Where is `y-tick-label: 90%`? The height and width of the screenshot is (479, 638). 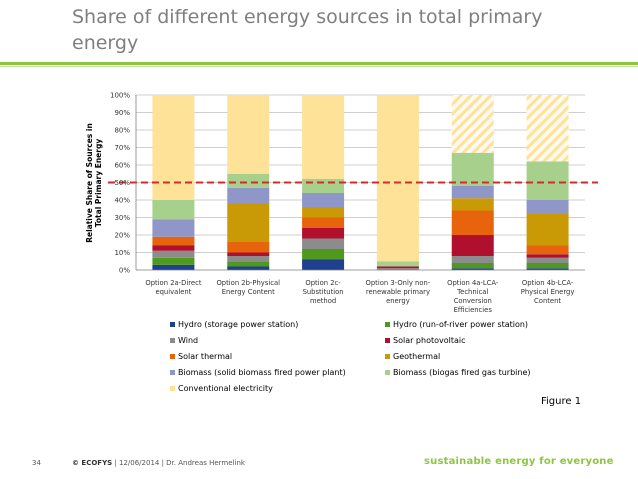 y-tick-label: 90% is located at coordinates (122, 113).